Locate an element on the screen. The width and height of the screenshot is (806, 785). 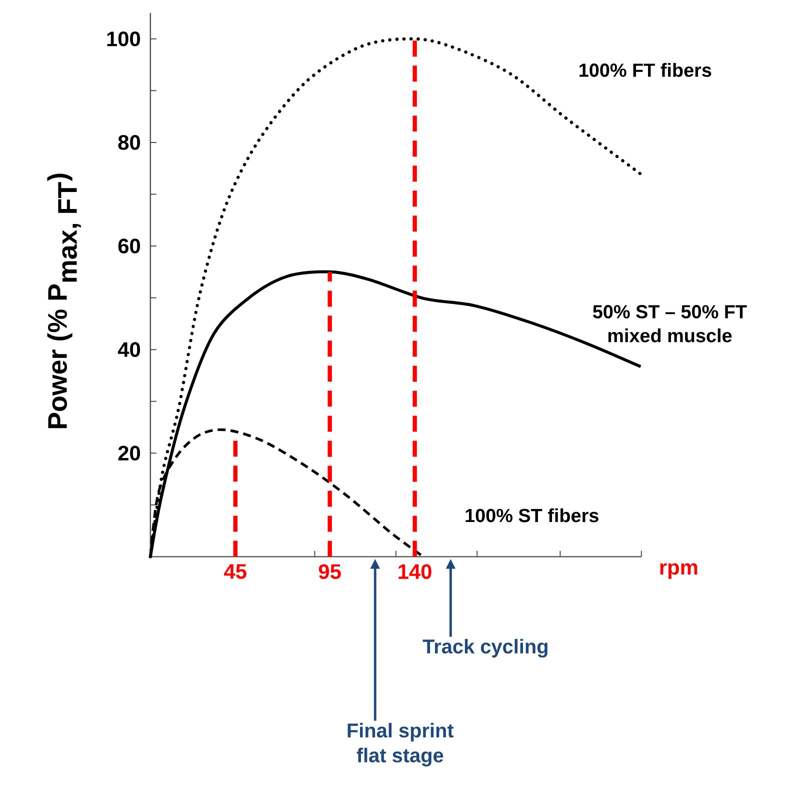
x-tick-label: 95 is located at coordinates (329, 572).